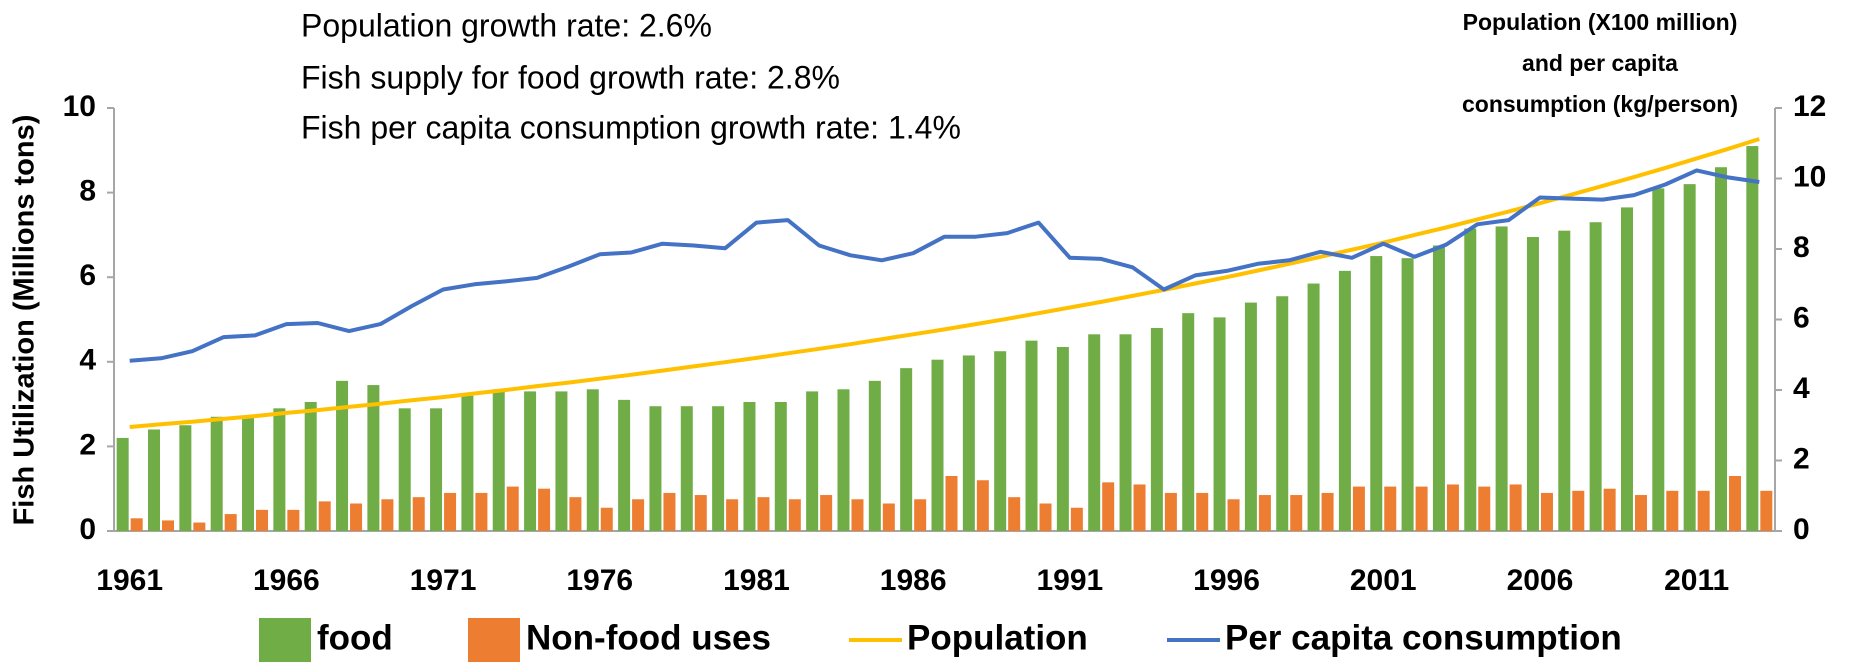 This screenshot has height=663, width=1849. What do you see at coordinates (1801, 317) in the screenshot?
I see `y2-tick-label: 6` at bounding box center [1801, 317].